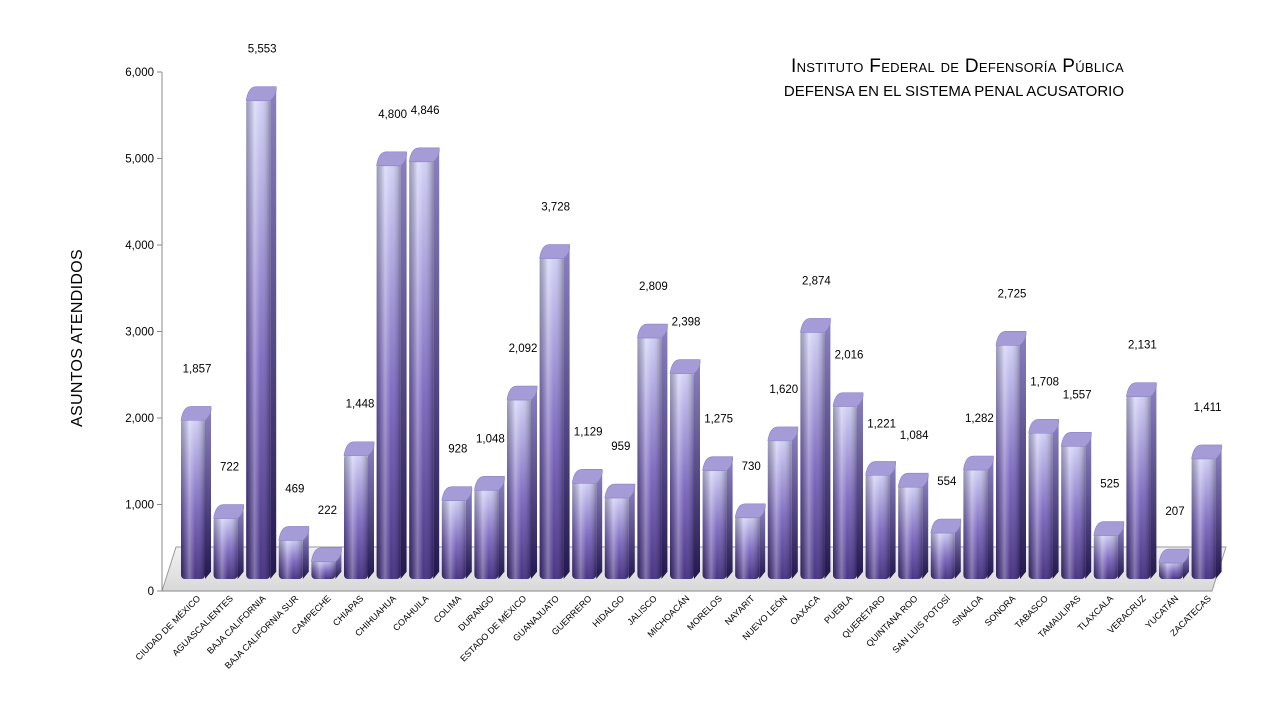  What do you see at coordinates (1109, 485) in the screenshot?
I see `data-label: 525` at bounding box center [1109, 485].